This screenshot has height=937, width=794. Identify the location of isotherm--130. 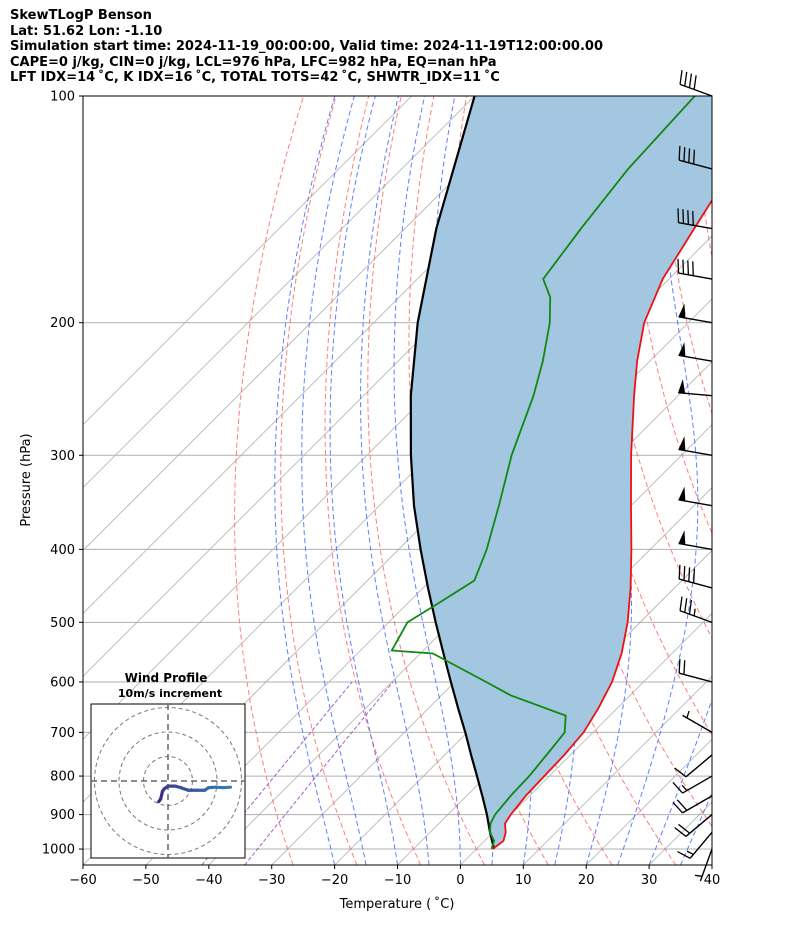
(247, 261).